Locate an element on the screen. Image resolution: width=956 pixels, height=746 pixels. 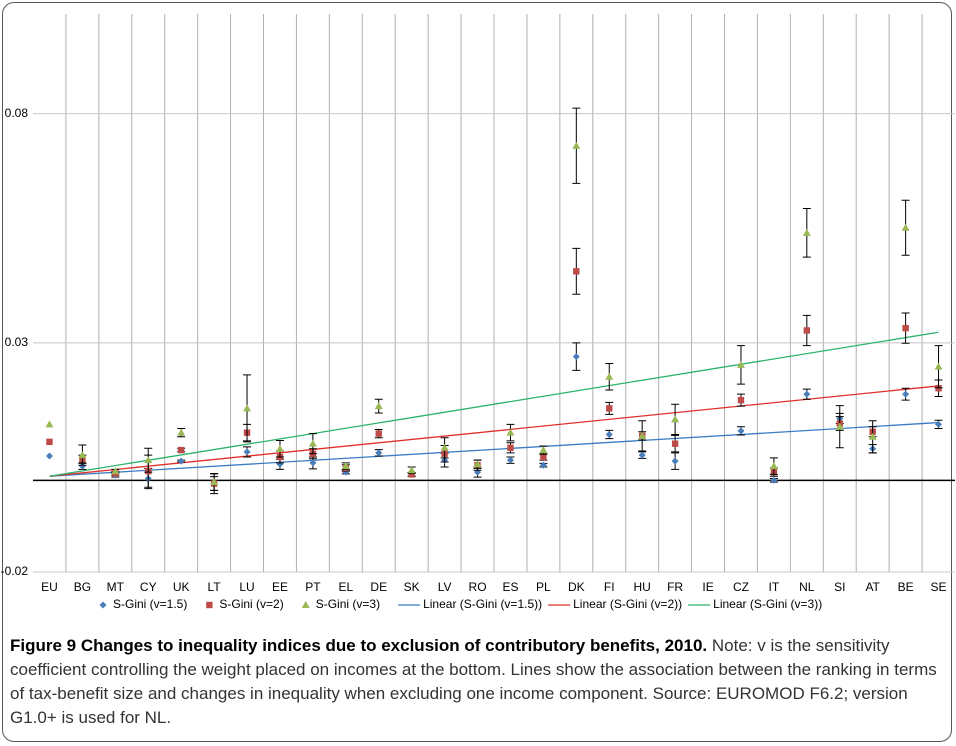
x-tick-label: FR is located at coordinates (675, 587).